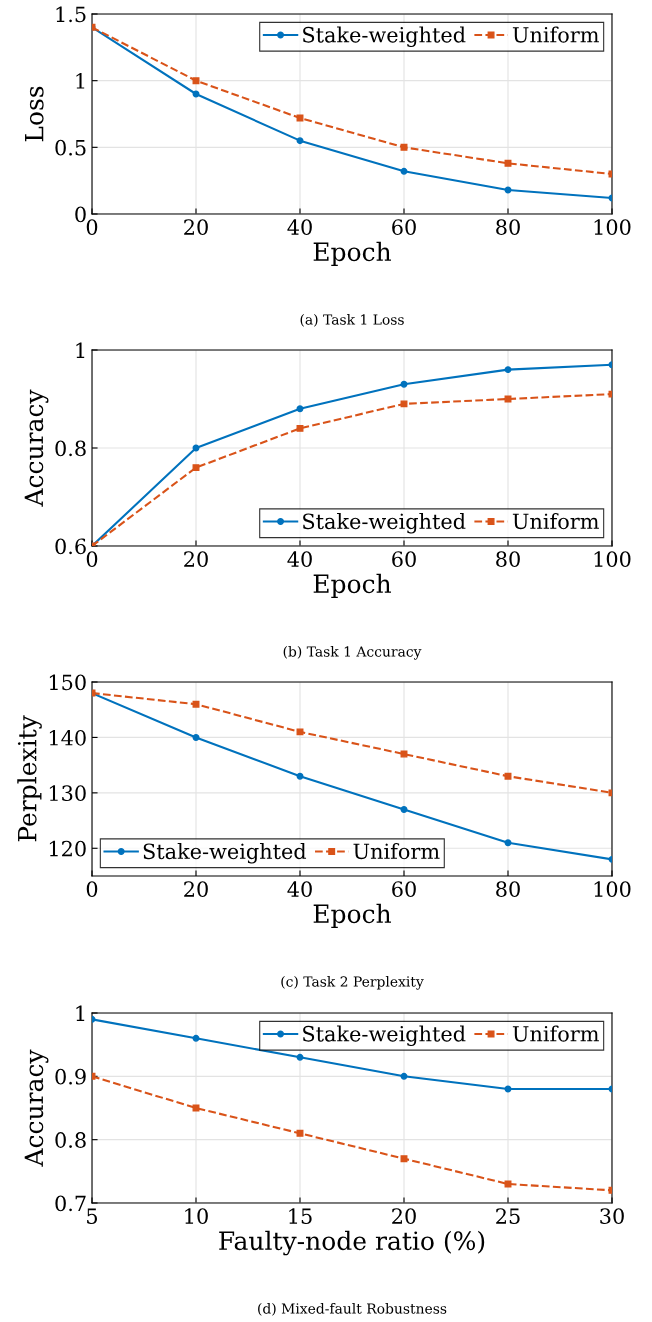 The width and height of the screenshot is (652, 1322). I want to click on text: (a) Task 1 Loss, so click(352, 320).